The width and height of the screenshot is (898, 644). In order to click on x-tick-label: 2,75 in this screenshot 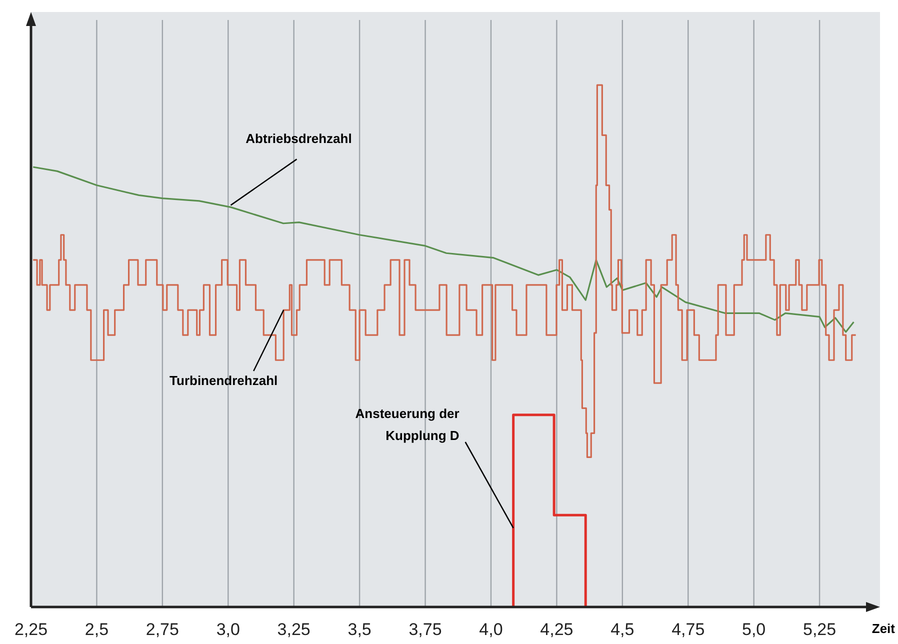, I will do `click(162, 629)`.